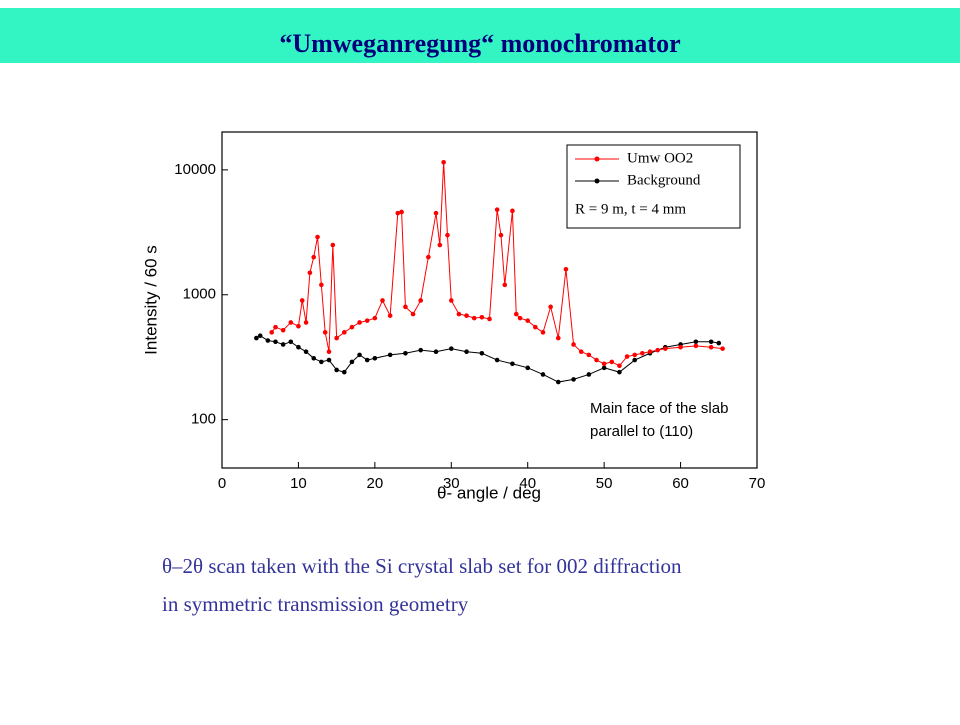 The image size is (960, 725). What do you see at coordinates (315, 604) in the screenshot?
I see `caption-line: in symmetric transmission geometry` at bounding box center [315, 604].